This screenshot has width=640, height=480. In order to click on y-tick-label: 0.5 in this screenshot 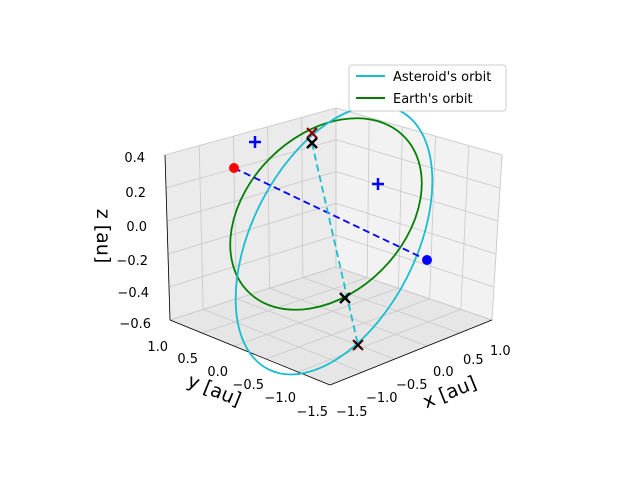, I will do `click(187, 359)`.